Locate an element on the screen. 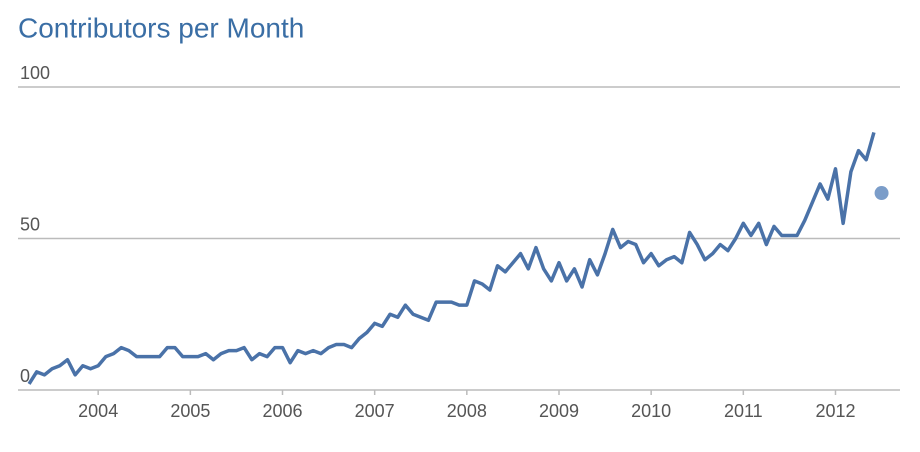  x-tick-label: 2004 is located at coordinates (98, 411).